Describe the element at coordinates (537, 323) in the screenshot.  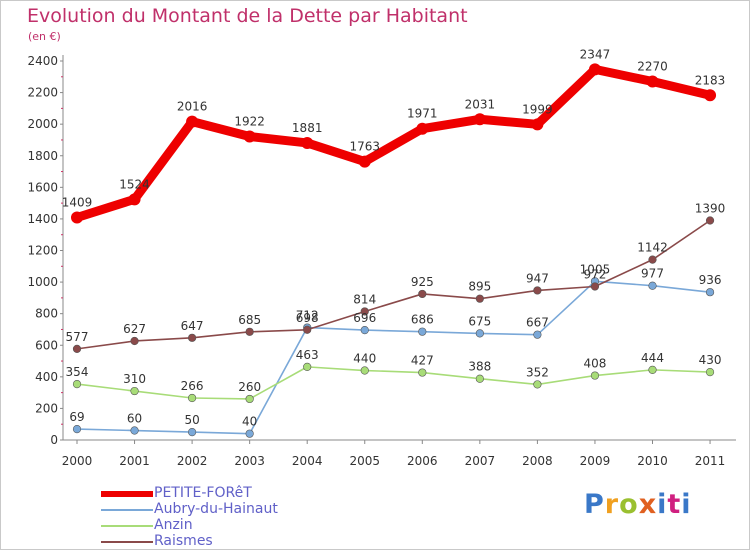
I see `data-label: 667` at that location.